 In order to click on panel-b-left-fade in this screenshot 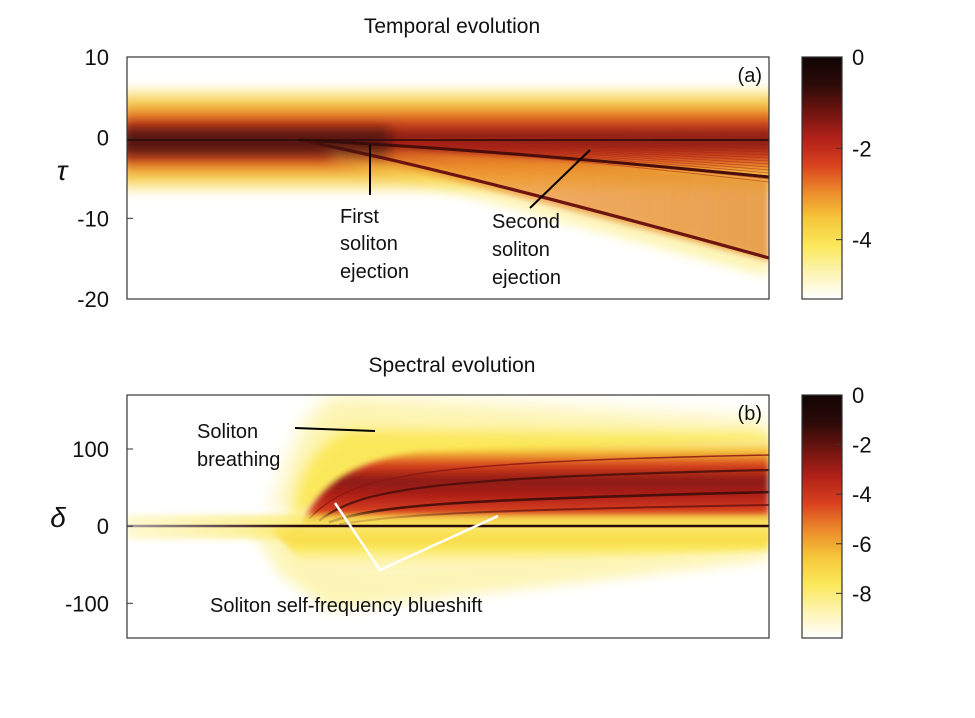, I will do `click(212, 516)`.